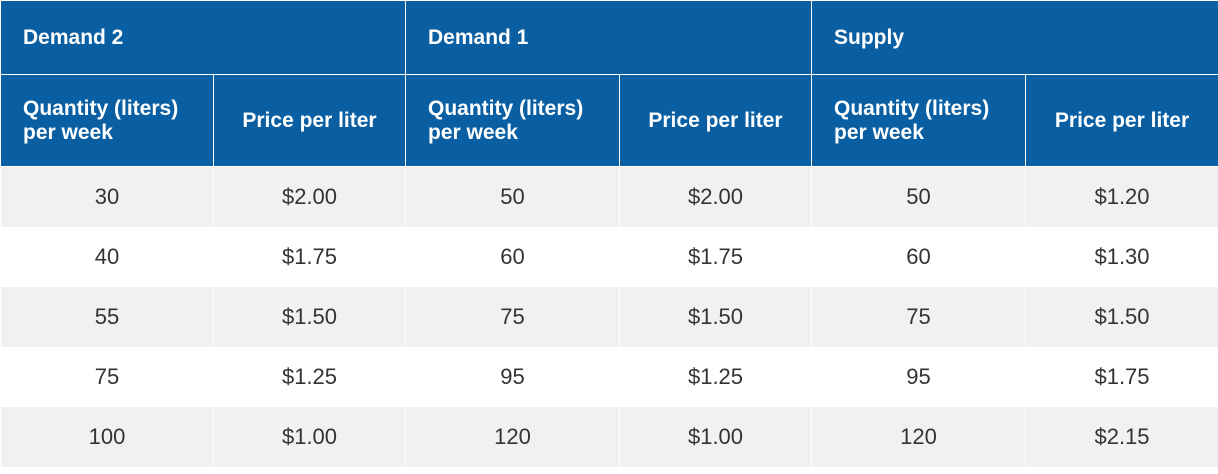 The height and width of the screenshot is (474, 1218). Describe the element at coordinates (1121, 437) in the screenshot. I see `table-cell: $2.15` at that location.